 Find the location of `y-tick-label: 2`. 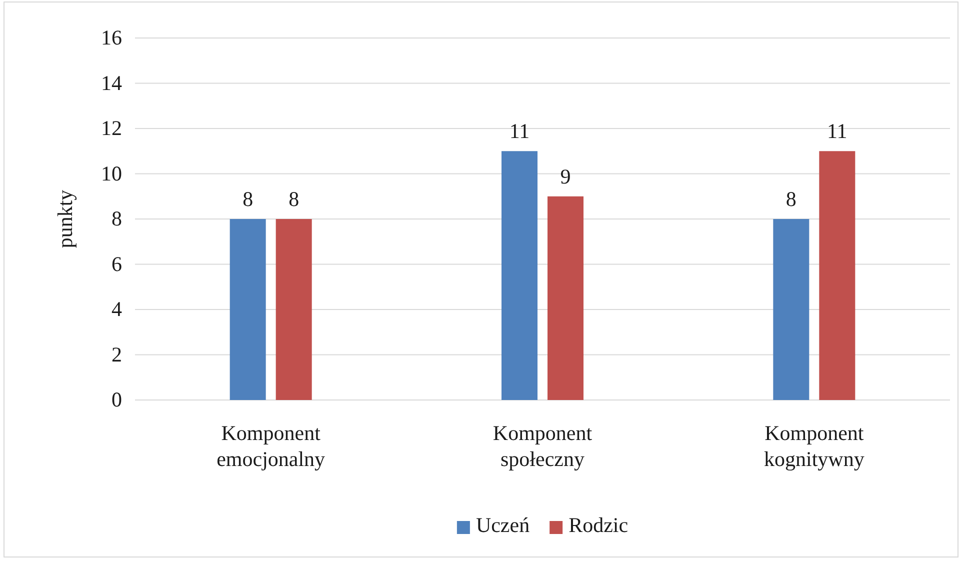

y-tick-label: 2 is located at coordinates (117, 354).